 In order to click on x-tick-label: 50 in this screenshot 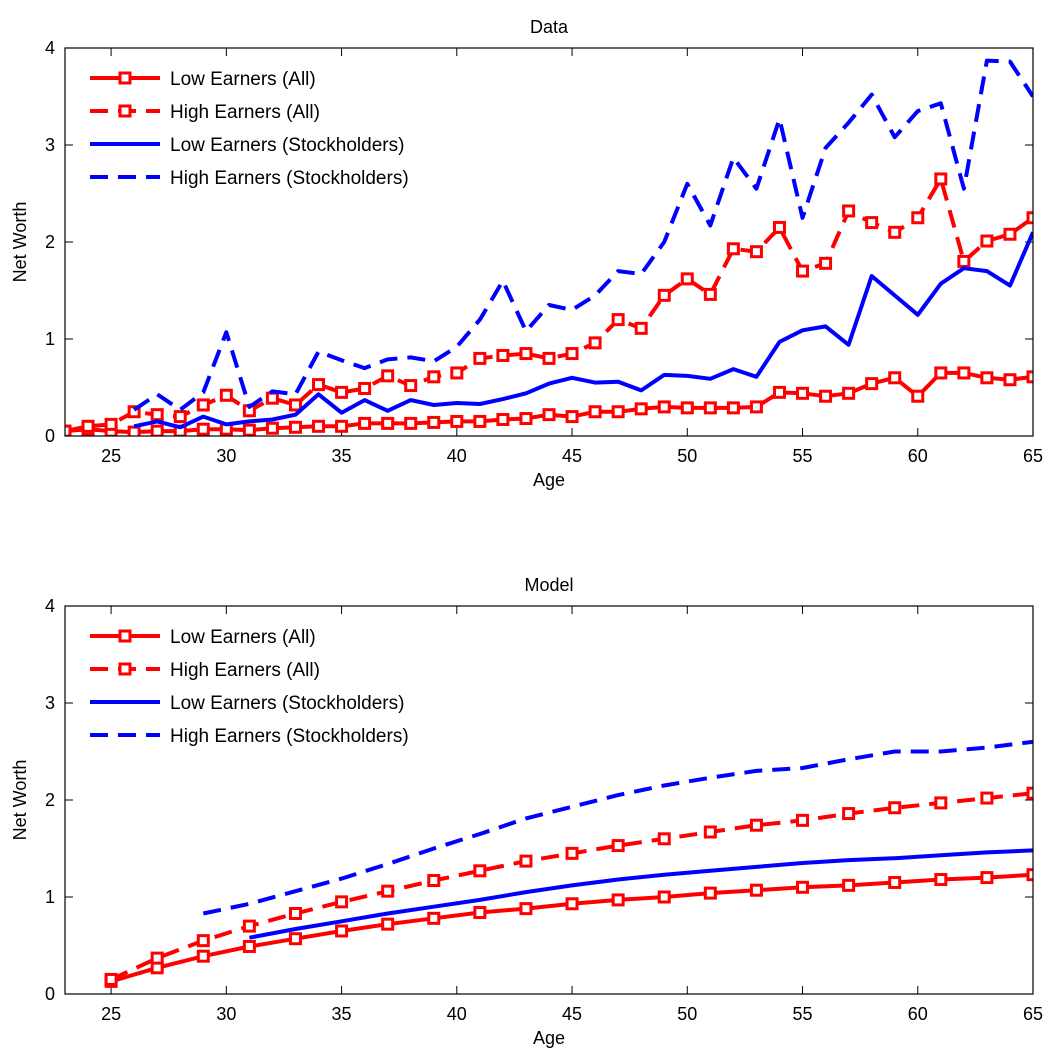, I will do `click(687, 456)`.